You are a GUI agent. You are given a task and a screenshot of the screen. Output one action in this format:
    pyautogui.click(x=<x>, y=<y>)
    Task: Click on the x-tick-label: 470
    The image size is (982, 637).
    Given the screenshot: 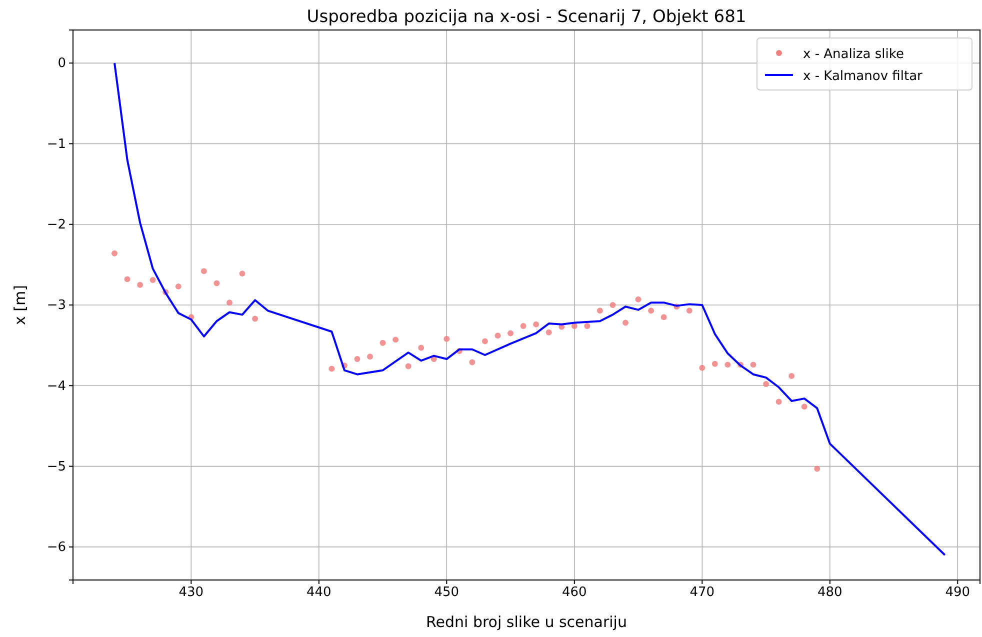 What is the action you would take?
    pyautogui.click(x=702, y=592)
    